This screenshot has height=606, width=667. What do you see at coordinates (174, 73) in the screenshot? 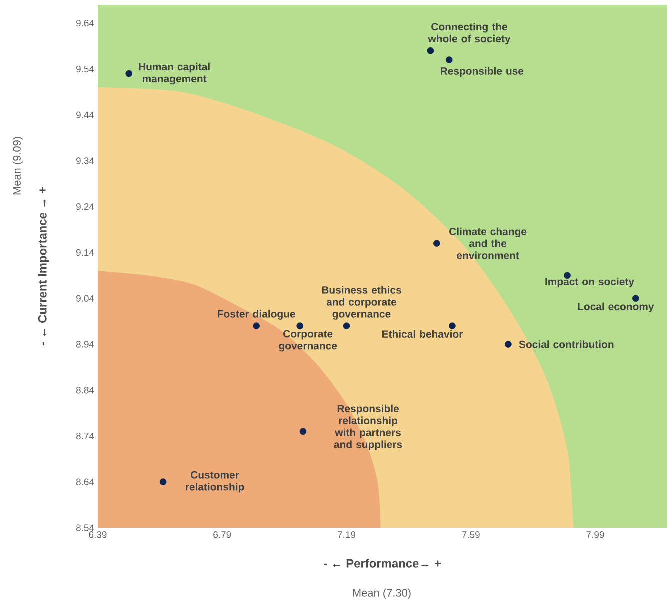
I see `annotation: Human capital management` at bounding box center [174, 73].